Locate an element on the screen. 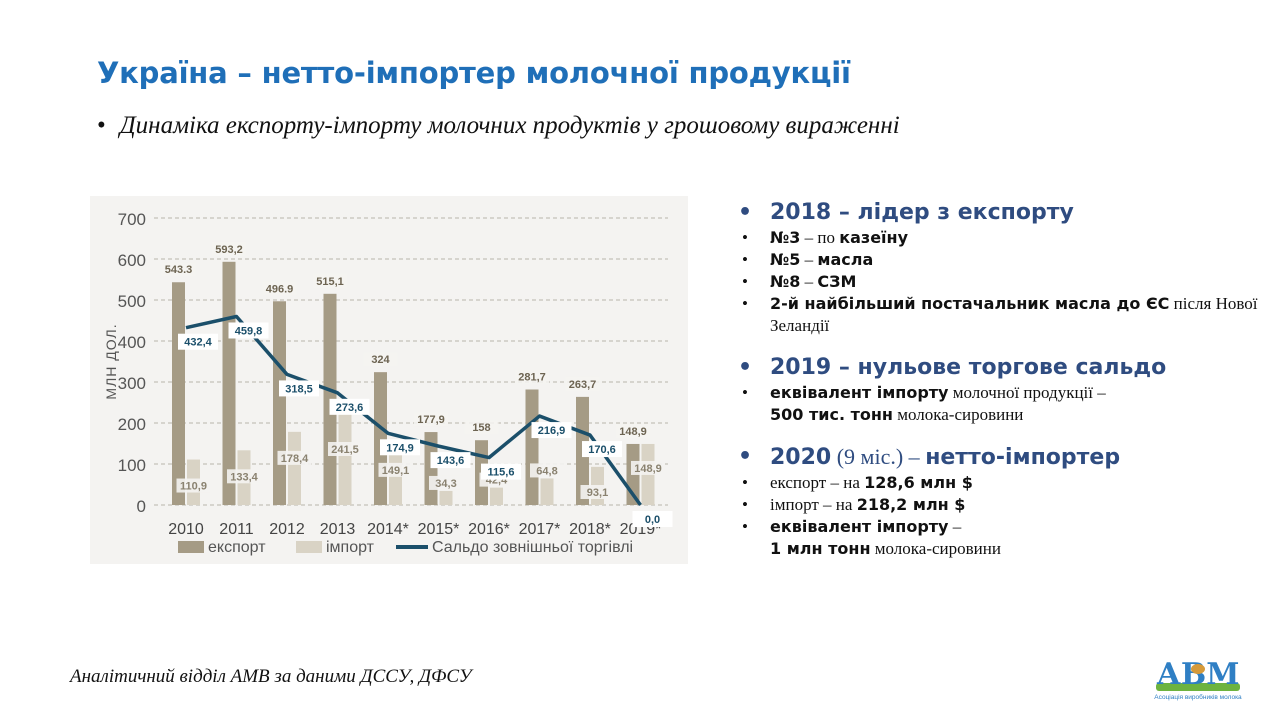 The height and width of the screenshot is (720, 1280). section-heading: • 2019 – нульове торгове сальдо is located at coordinates (998, 367).